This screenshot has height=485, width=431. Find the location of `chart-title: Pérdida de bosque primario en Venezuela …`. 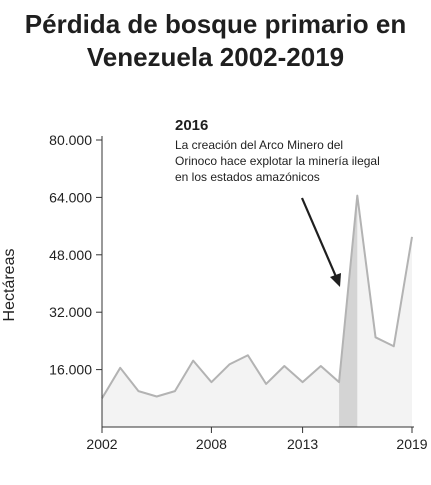

chart-title: Pérdida de bosque primario en Venezuela … is located at coordinates (215, 41).